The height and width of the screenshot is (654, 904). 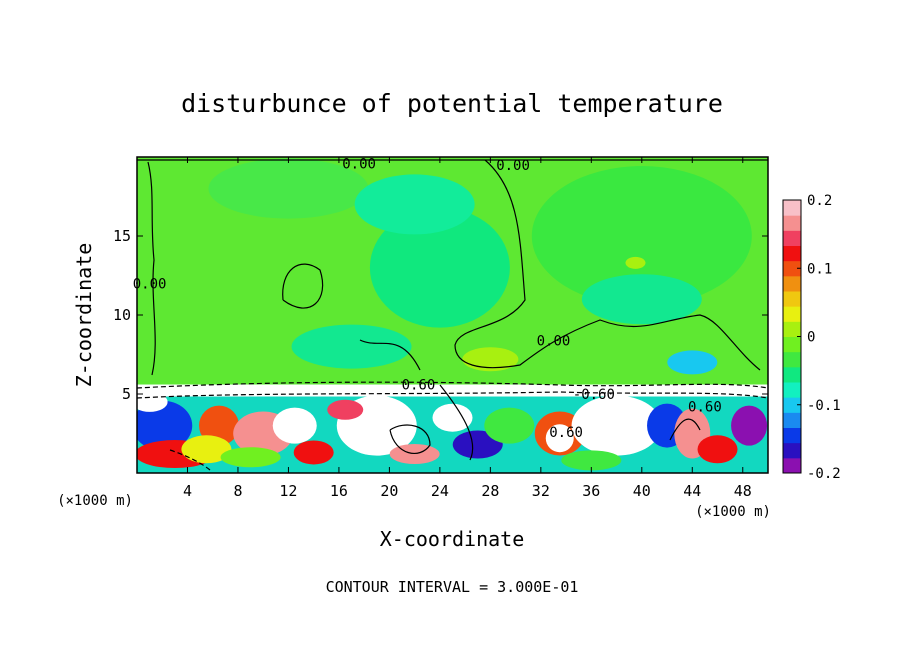 What do you see at coordinates (440, 491) in the screenshot?
I see `x-tick-label: 24` at bounding box center [440, 491].